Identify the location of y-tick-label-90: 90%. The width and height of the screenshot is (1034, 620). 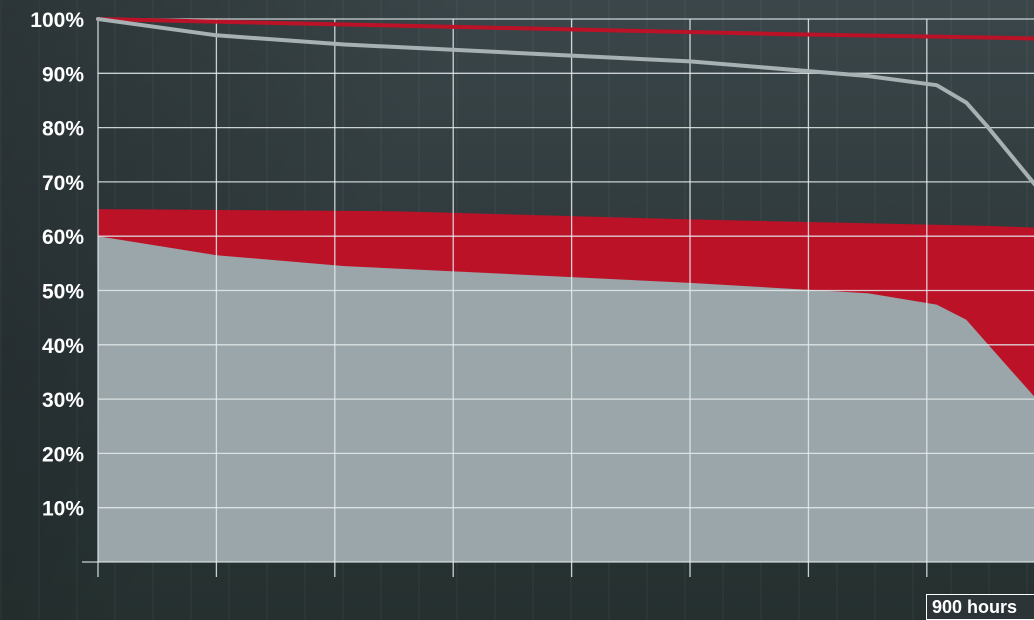
(63, 74).